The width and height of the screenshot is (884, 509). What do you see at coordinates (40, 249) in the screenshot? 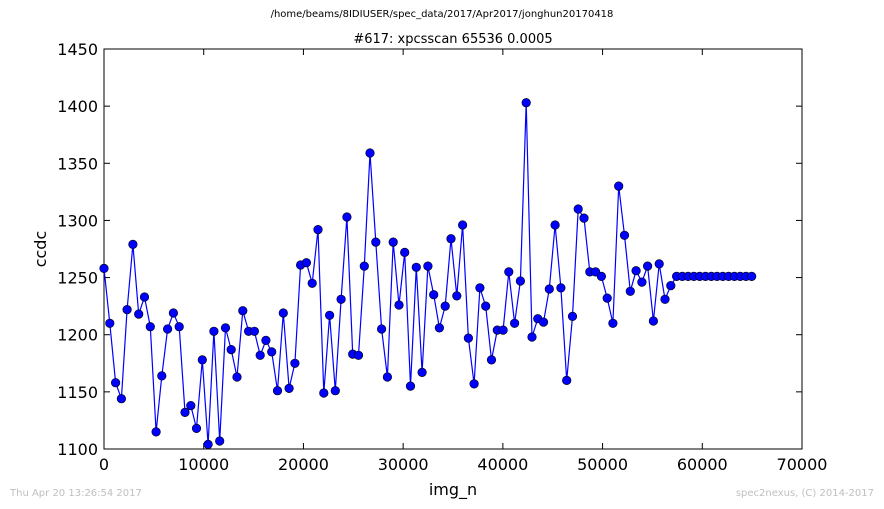
I see `y-axis-label: ccdc` at bounding box center [40, 249].